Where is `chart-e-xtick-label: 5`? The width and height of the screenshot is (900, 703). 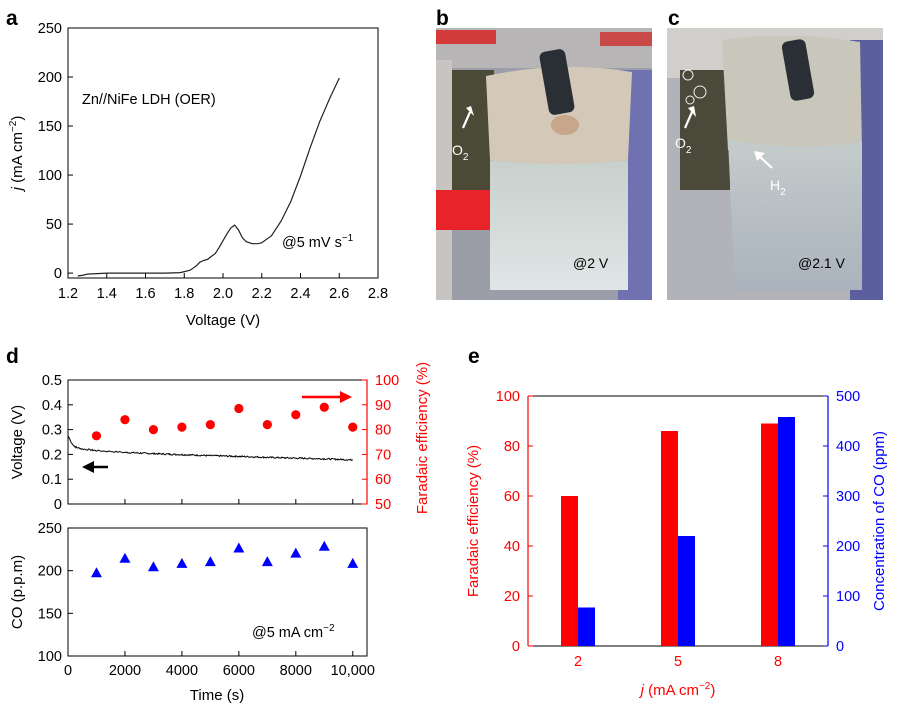
chart-e-xtick-label: 5 is located at coordinates (678, 662).